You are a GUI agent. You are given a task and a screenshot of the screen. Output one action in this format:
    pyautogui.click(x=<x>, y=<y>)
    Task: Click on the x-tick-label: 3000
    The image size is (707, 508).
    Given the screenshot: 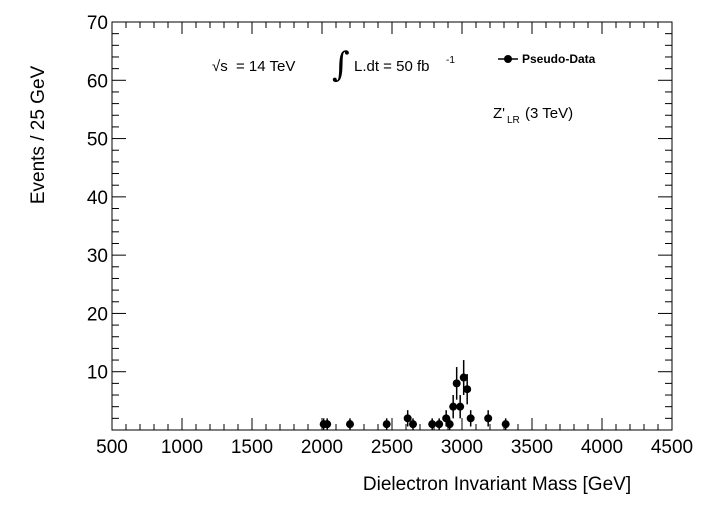 What is the action you would take?
    pyautogui.click(x=462, y=447)
    